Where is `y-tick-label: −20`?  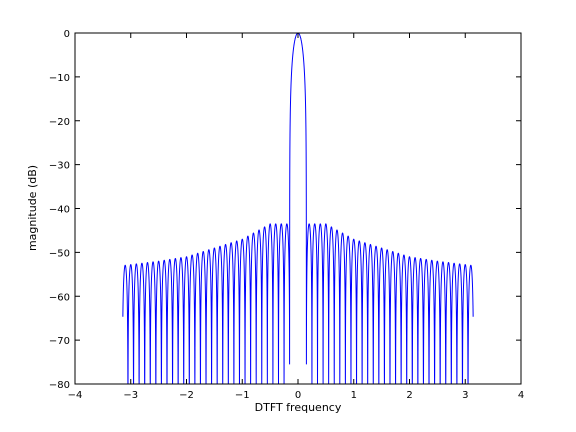 y-tick-label: −20 is located at coordinates (59, 122).